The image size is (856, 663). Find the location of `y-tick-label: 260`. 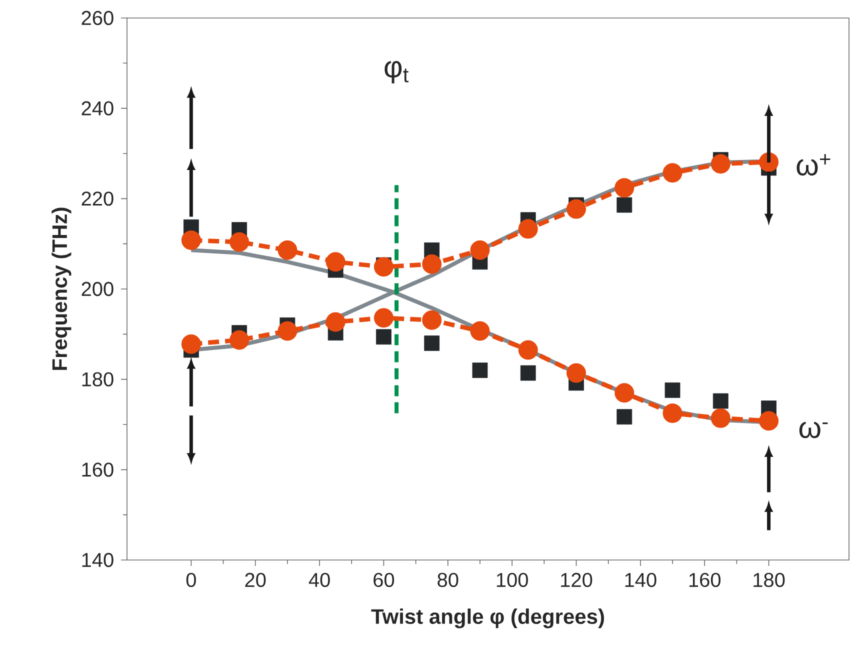

y-tick-label: 260 is located at coordinates (98, 18).